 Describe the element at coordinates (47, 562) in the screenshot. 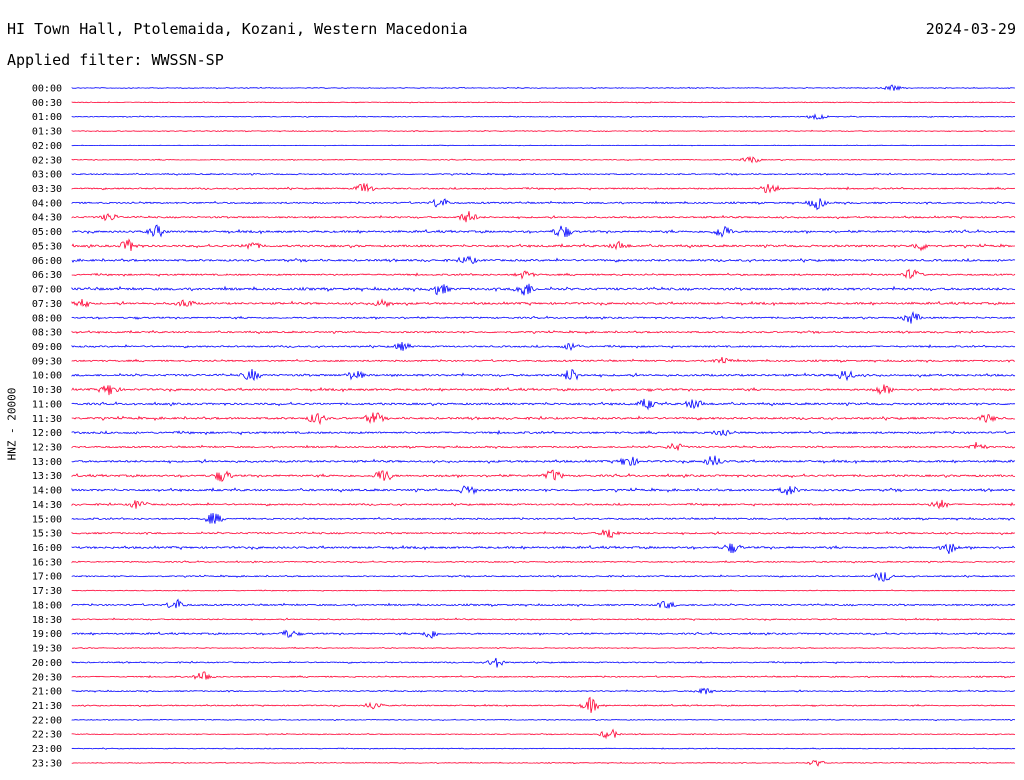

I see `time-tick-label: 16:30` at that location.